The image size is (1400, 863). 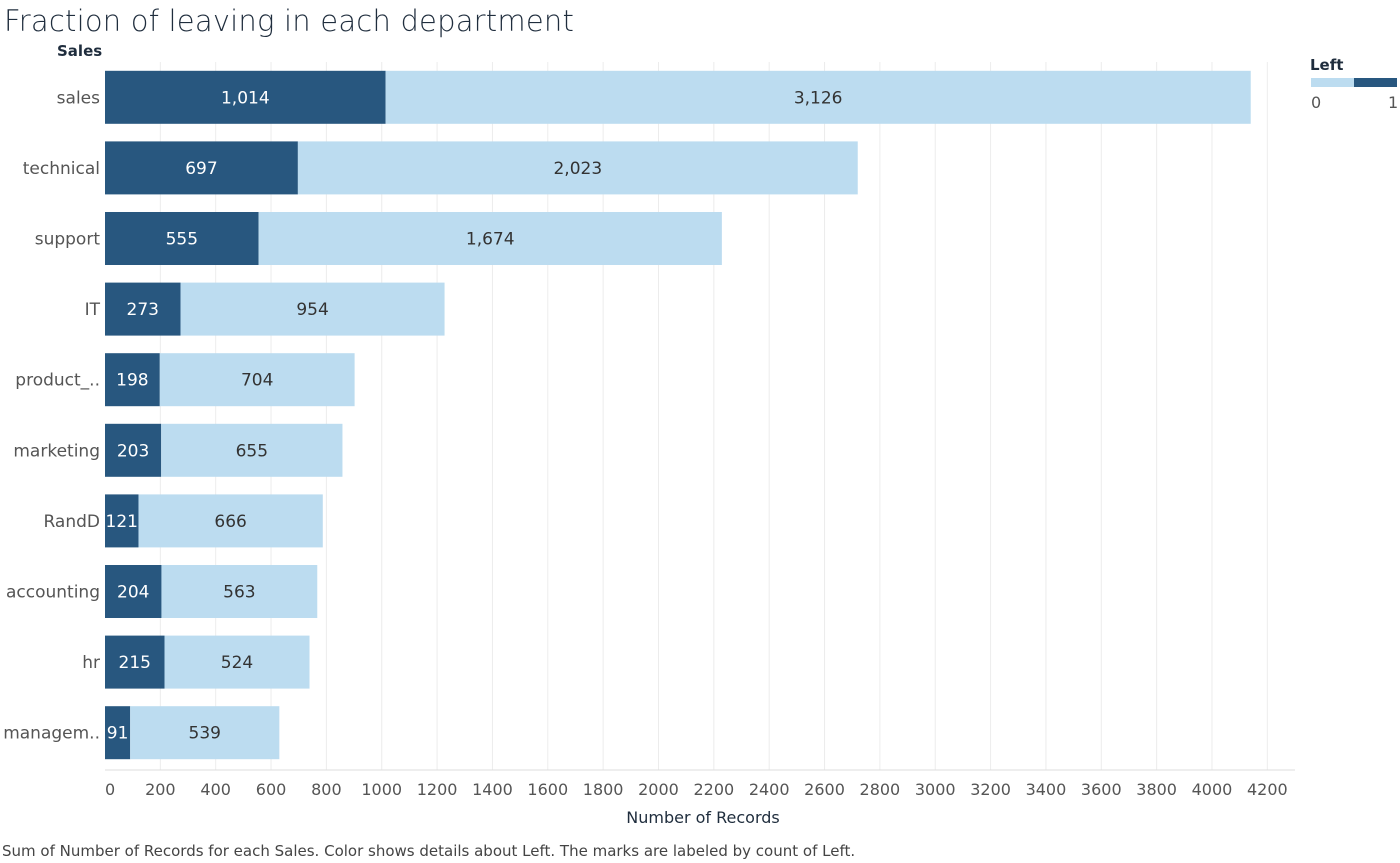 I want to click on bar-label-support-left-1: 555, so click(x=182, y=240).